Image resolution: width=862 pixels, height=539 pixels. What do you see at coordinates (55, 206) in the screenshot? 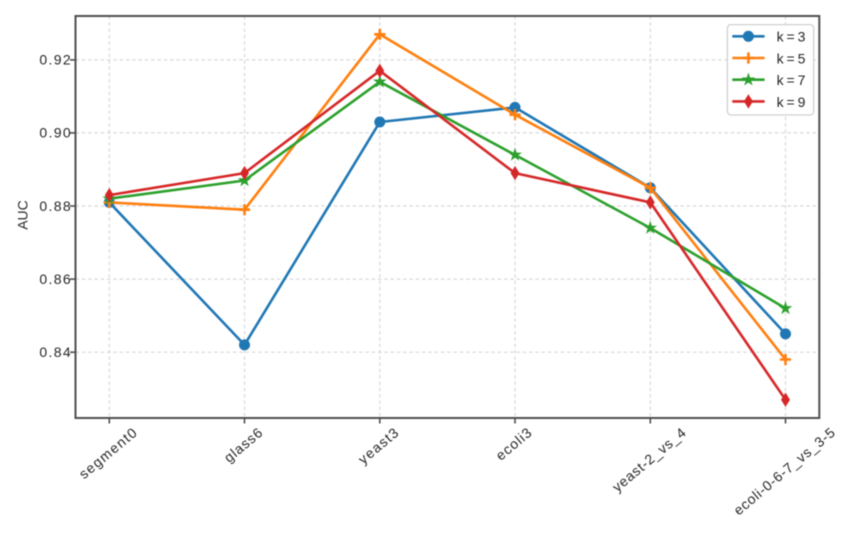
I see `svg-text: 0.88` at bounding box center [55, 206].